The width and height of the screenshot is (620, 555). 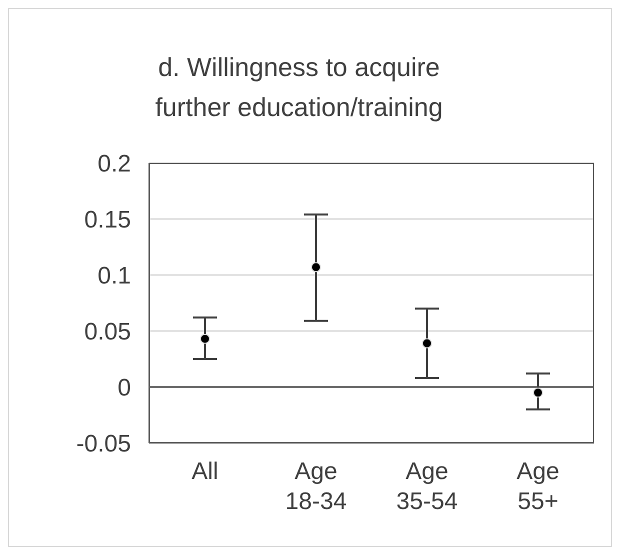 I want to click on y-tick-label: 0.2, so click(x=114, y=164).